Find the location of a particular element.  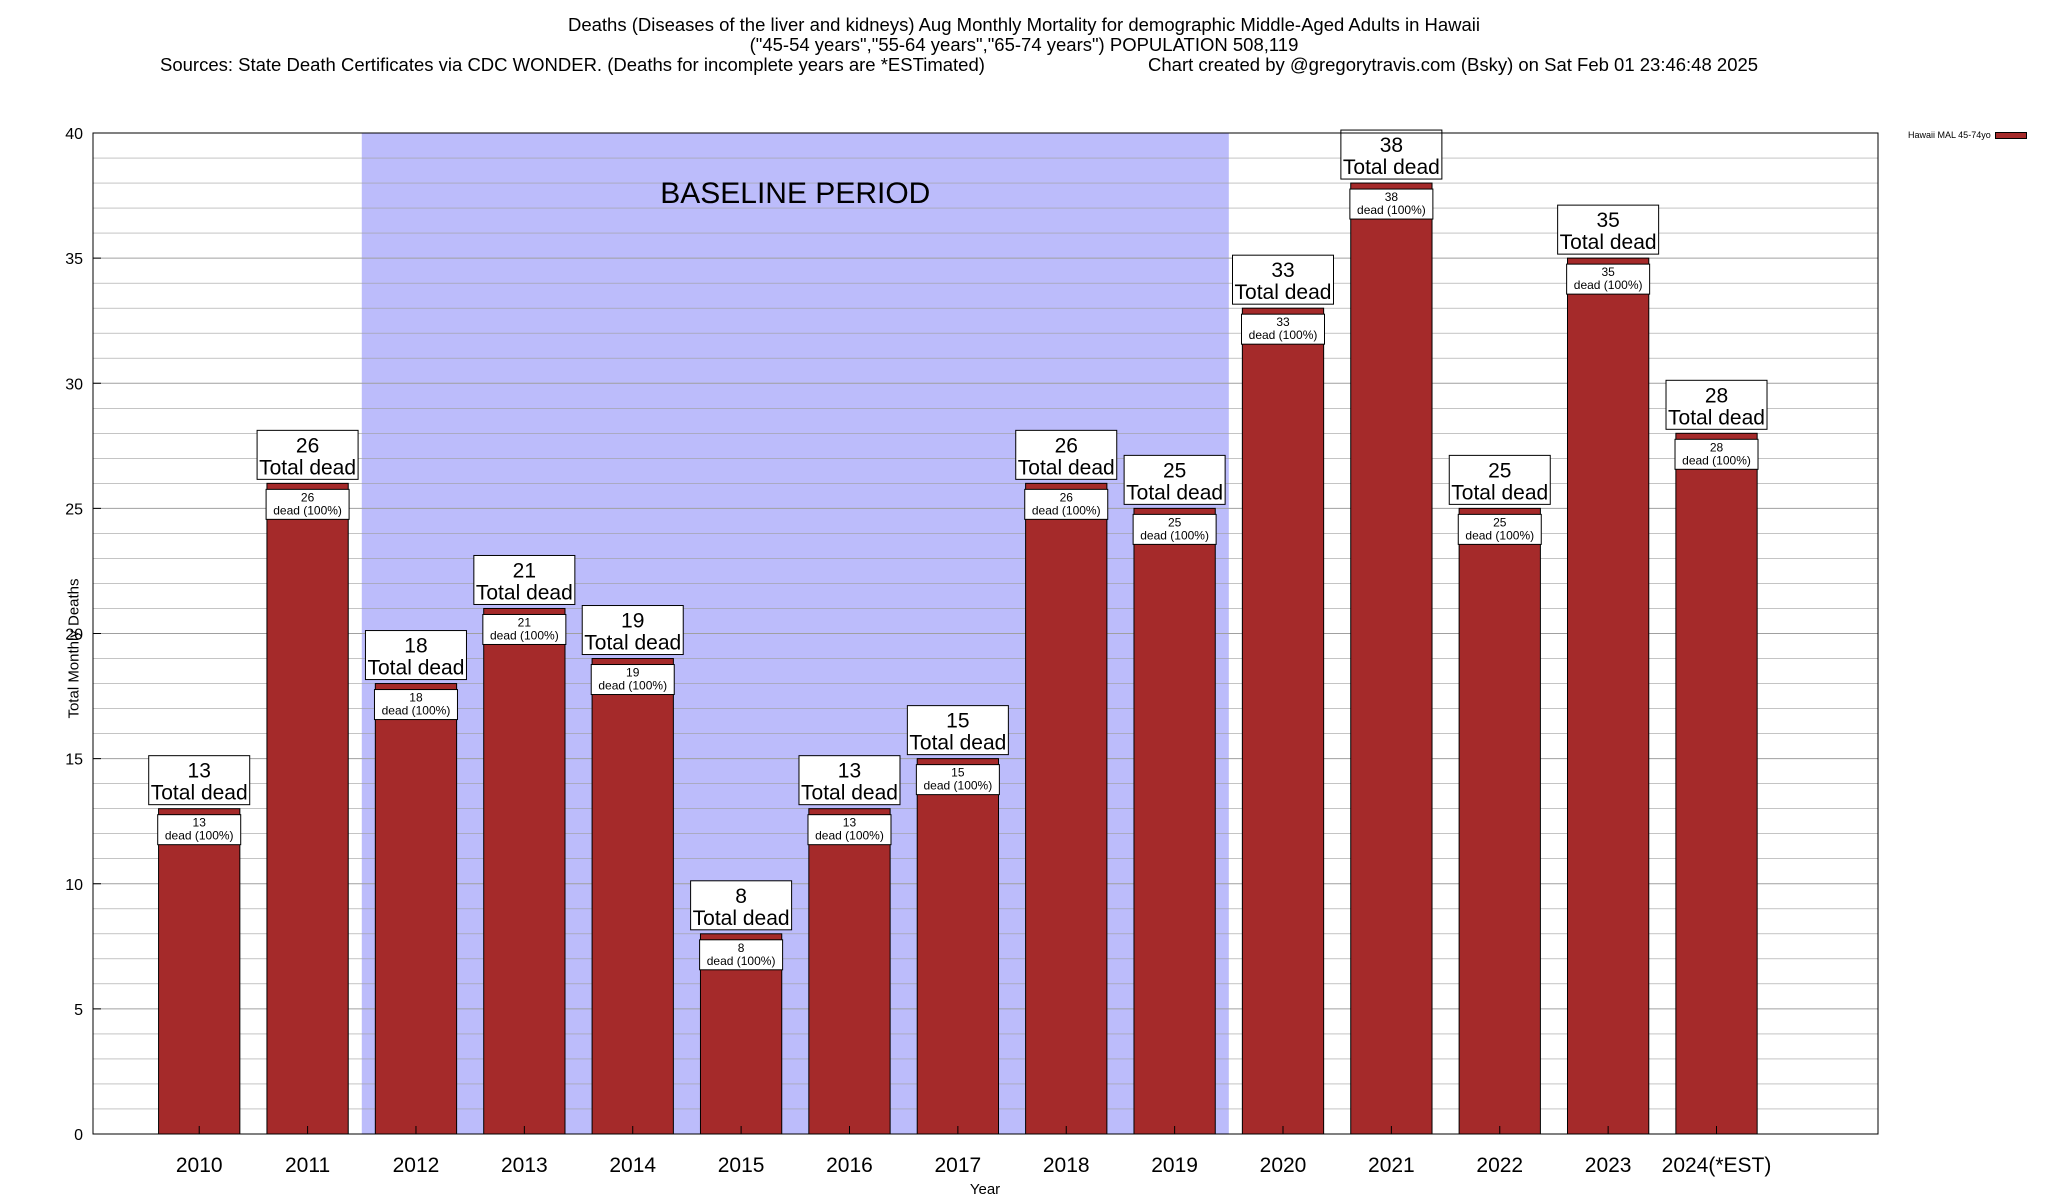

legend-label: Hawaii MAL 45-74yo is located at coordinates (1949, 135).